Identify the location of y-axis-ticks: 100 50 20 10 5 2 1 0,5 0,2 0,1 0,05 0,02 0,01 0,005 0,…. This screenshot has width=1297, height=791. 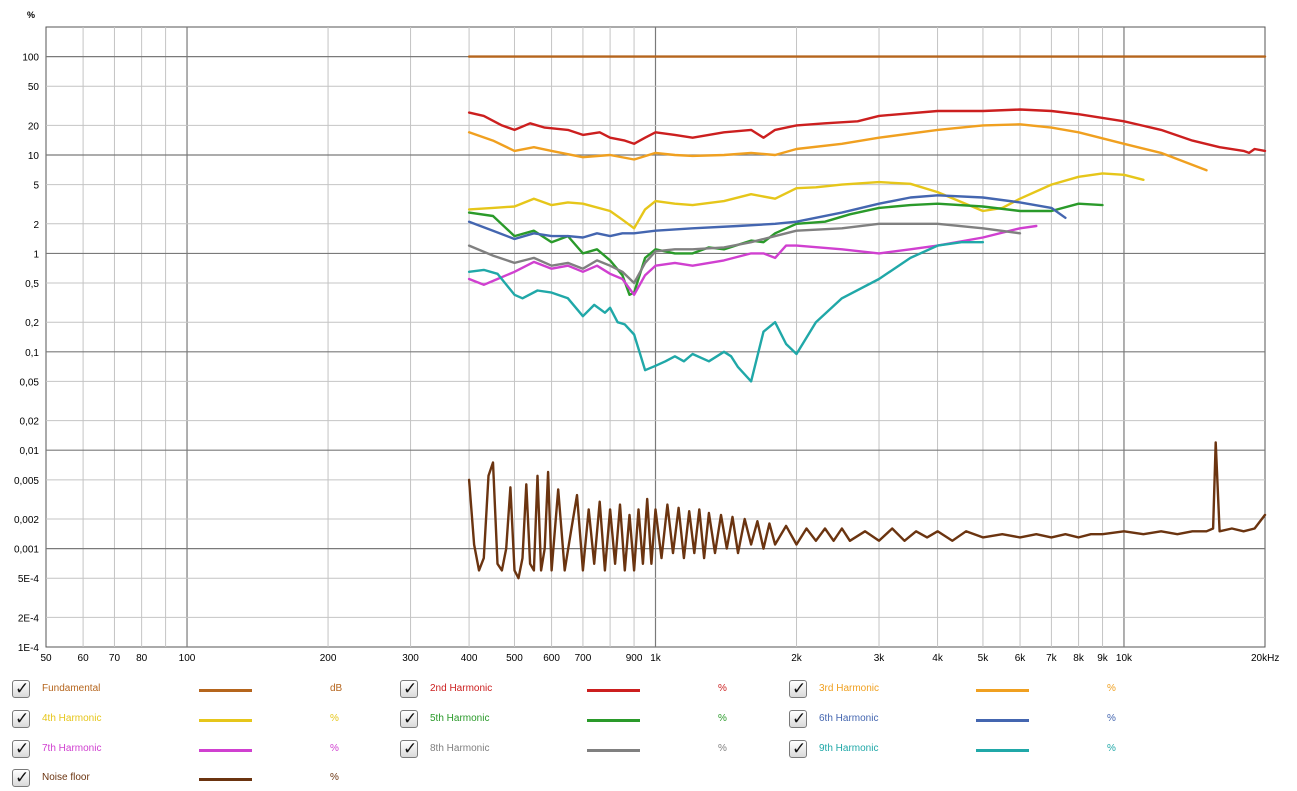
(26, 353).